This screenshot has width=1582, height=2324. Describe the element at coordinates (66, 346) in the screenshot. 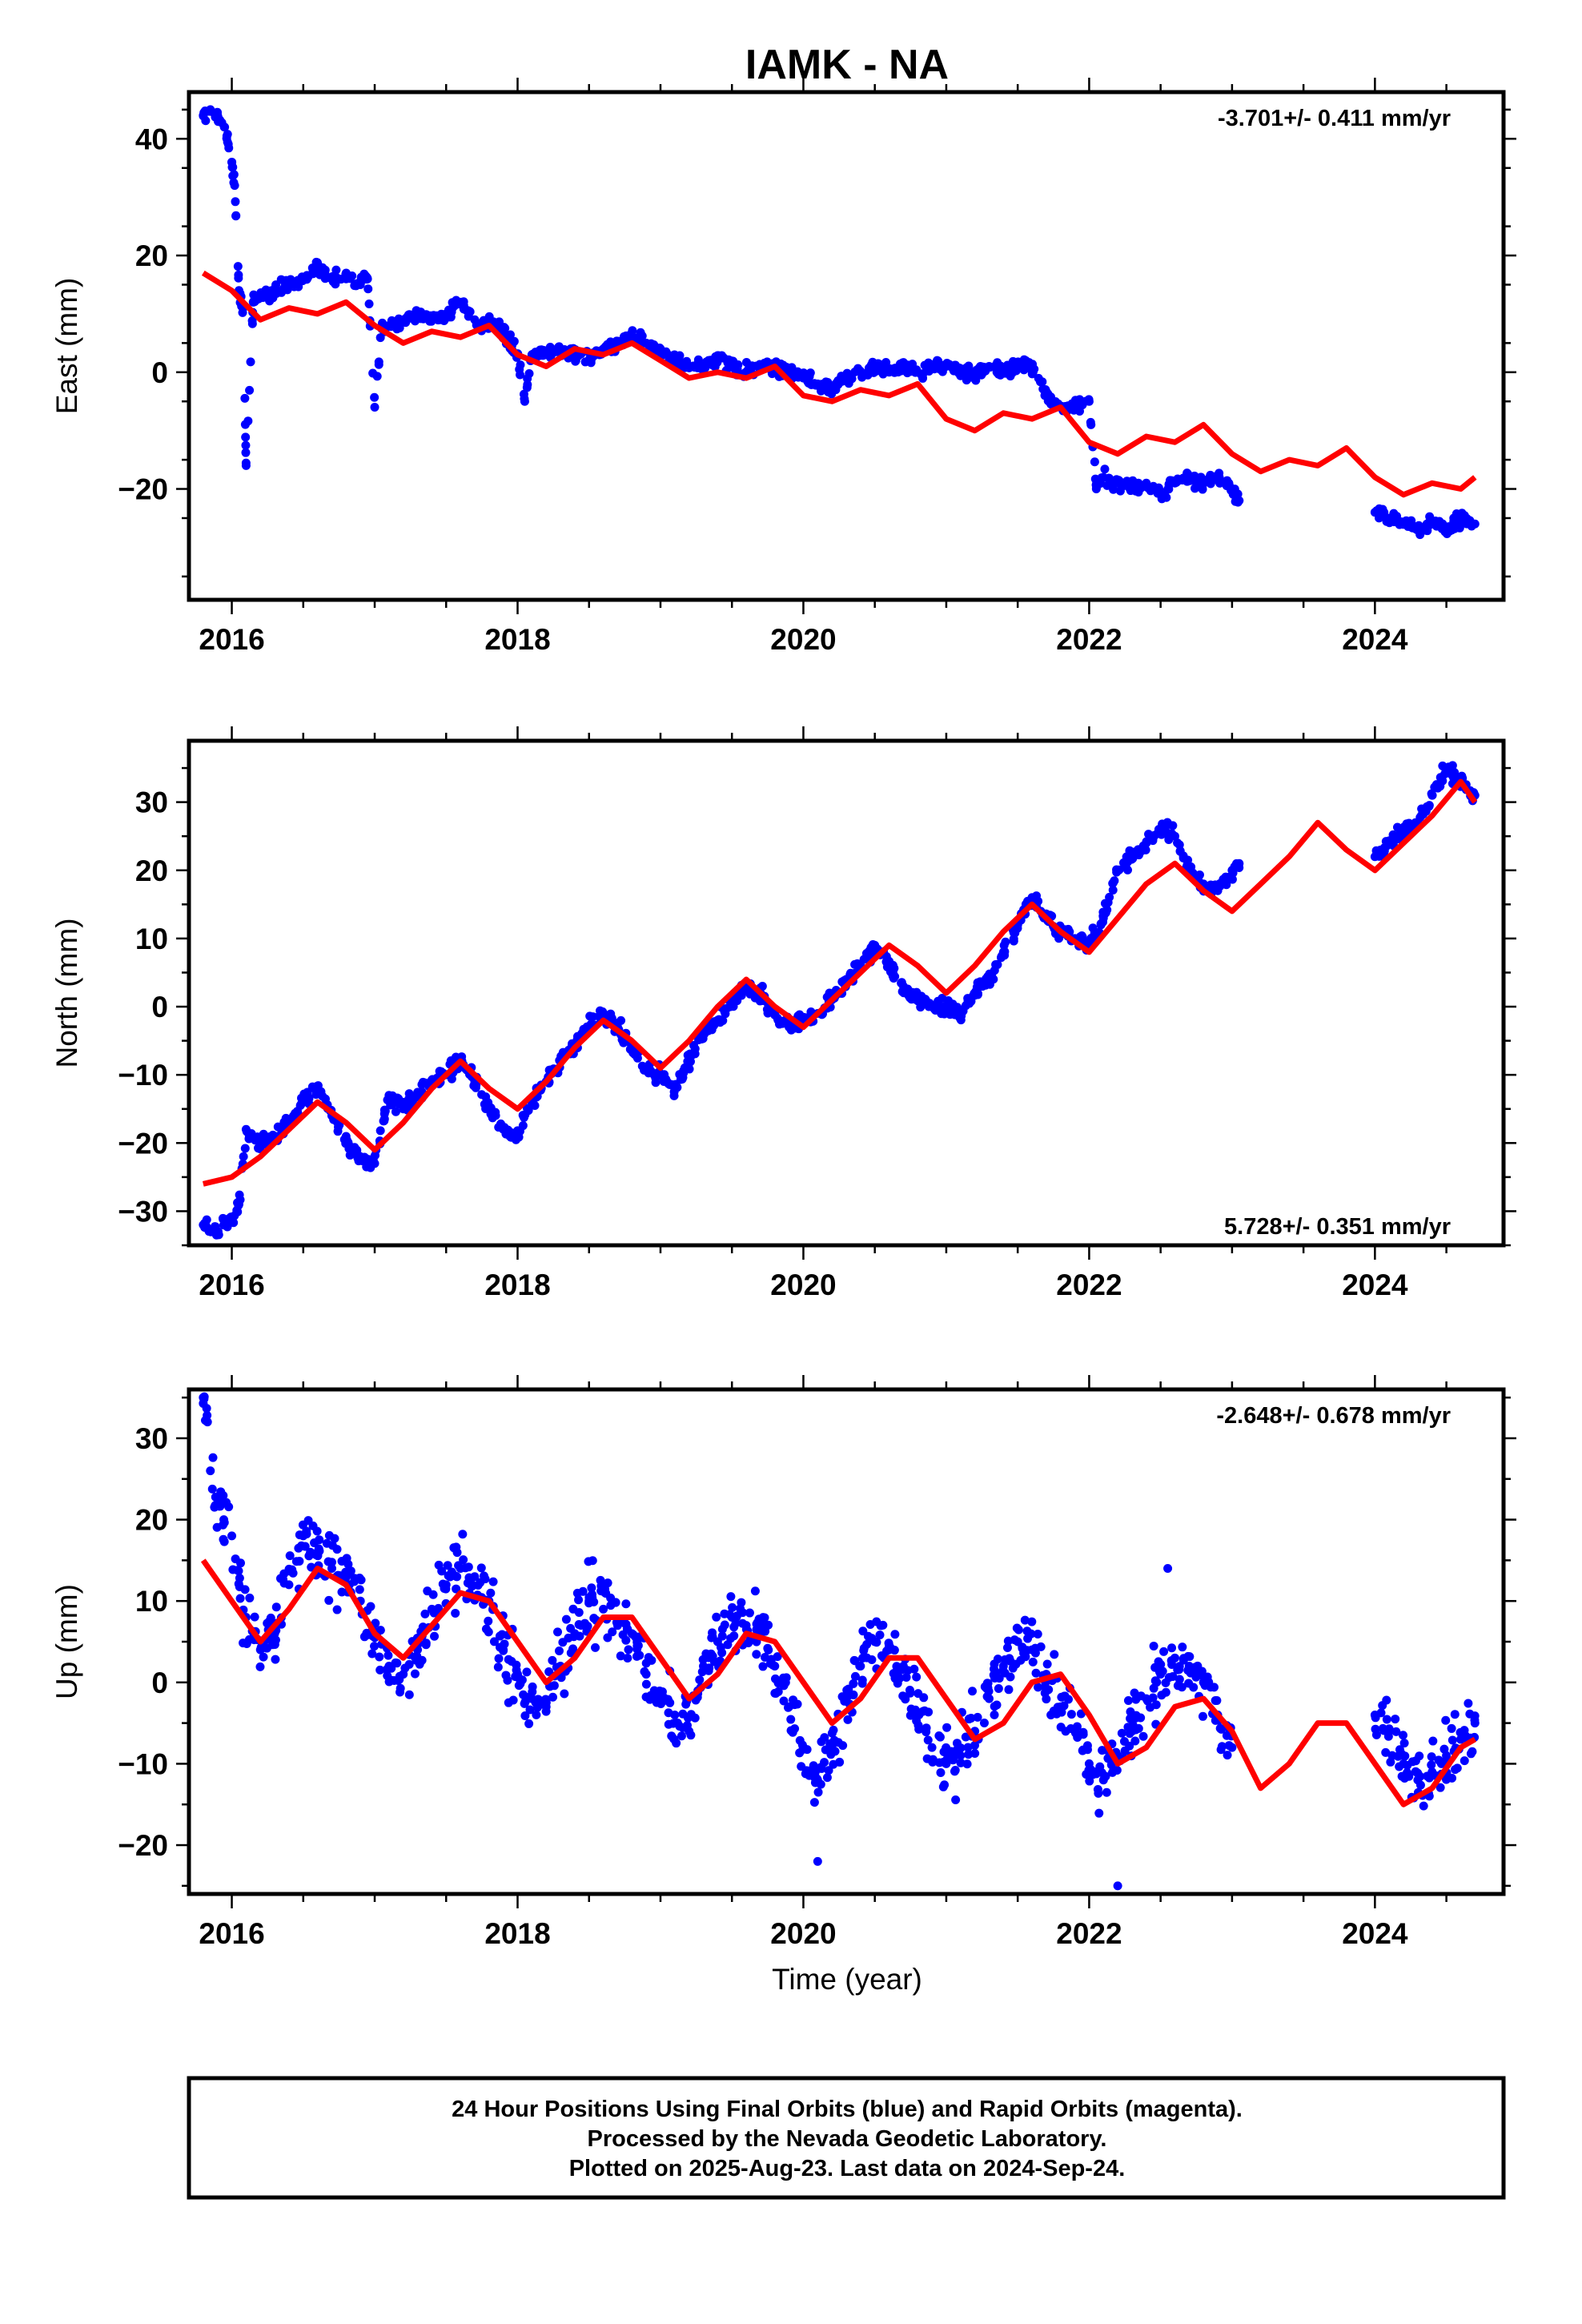

I see `east-y-axis-label: East (mm)` at that location.